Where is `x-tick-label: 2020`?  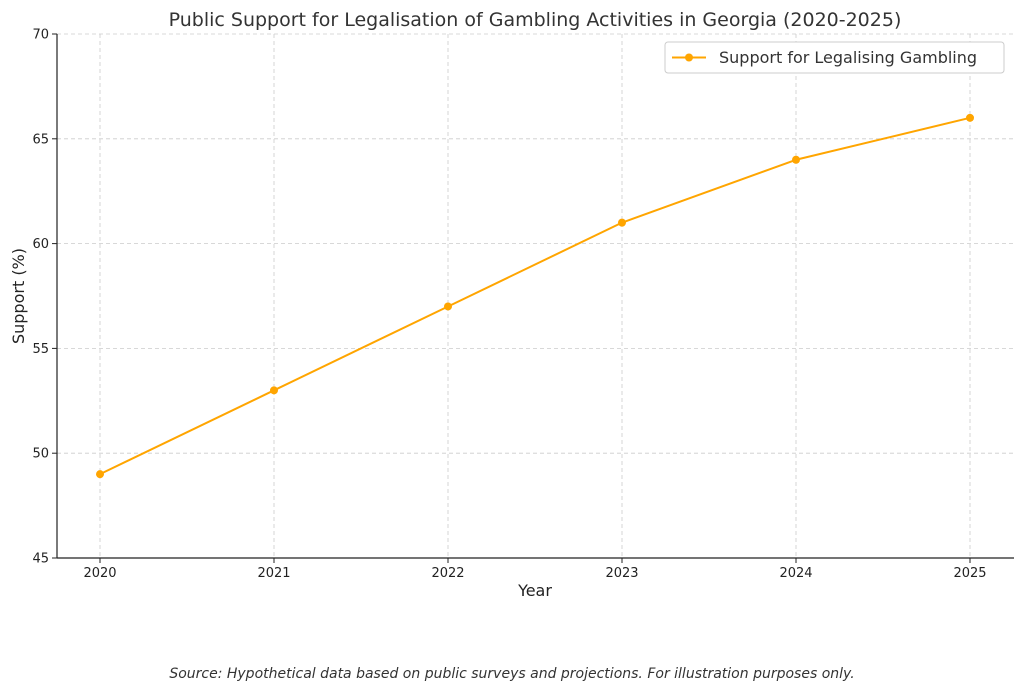 x-tick-label: 2020 is located at coordinates (99, 573).